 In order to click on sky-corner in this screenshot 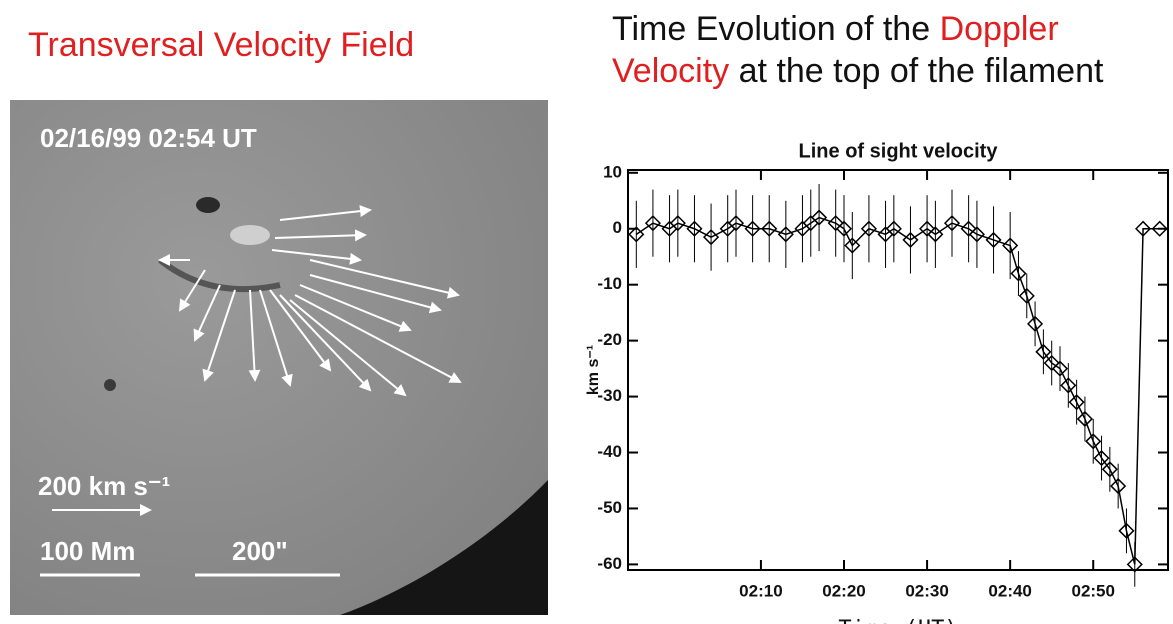, I will do `click(444, 547)`.